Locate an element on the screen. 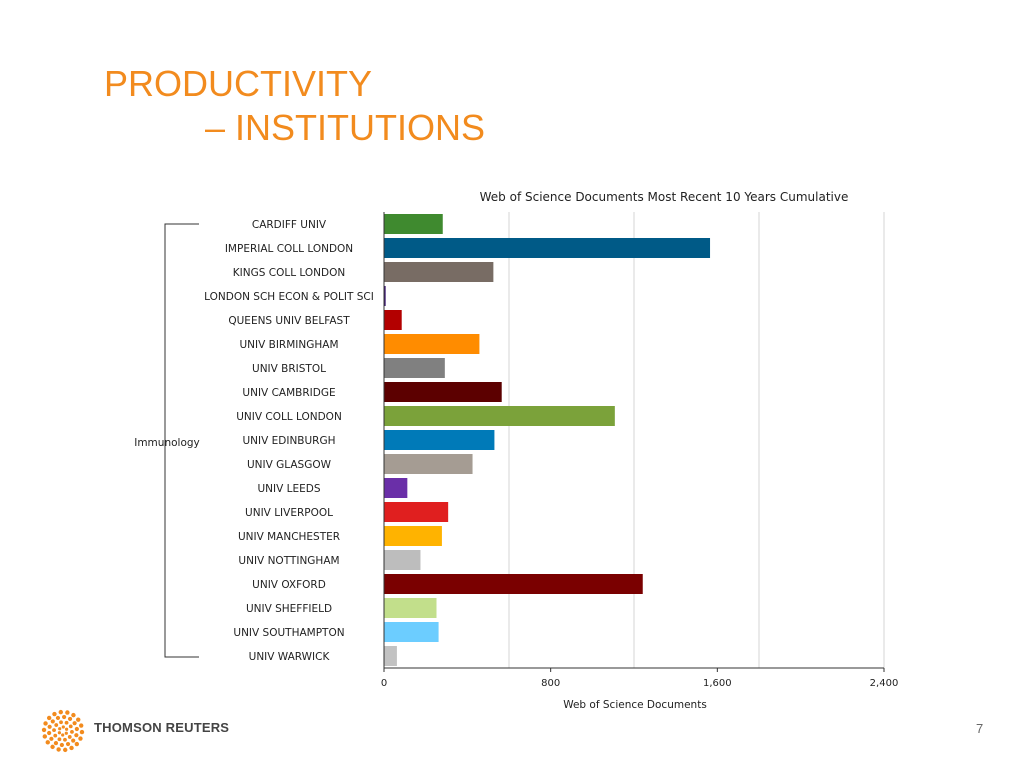  group-label: Immunology is located at coordinates (167, 443).